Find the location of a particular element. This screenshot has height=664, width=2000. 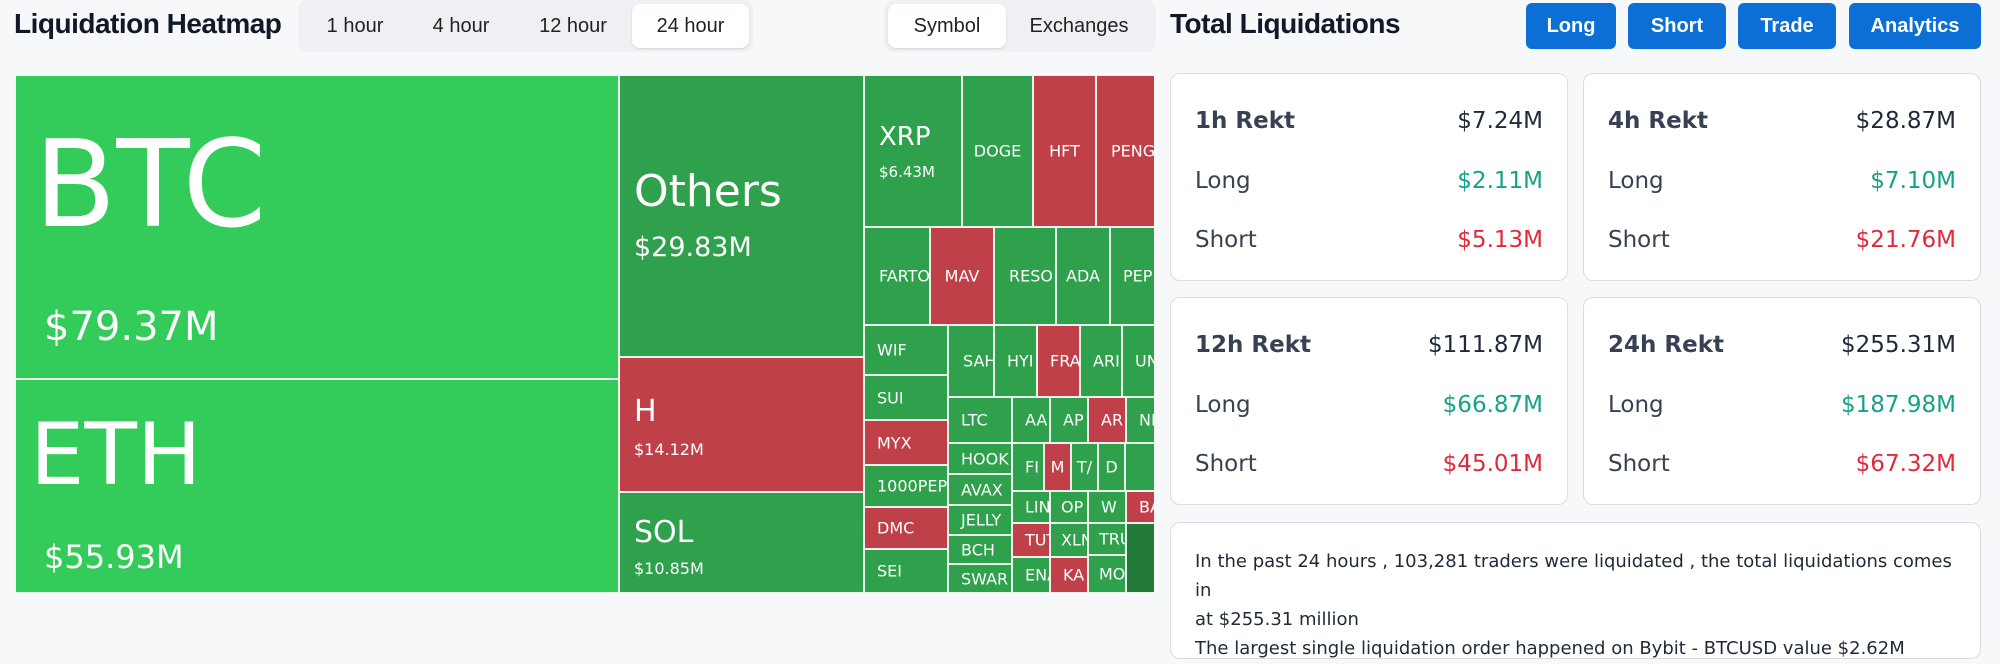

tab-1-hour: 1 hour is located at coordinates (355, 25).